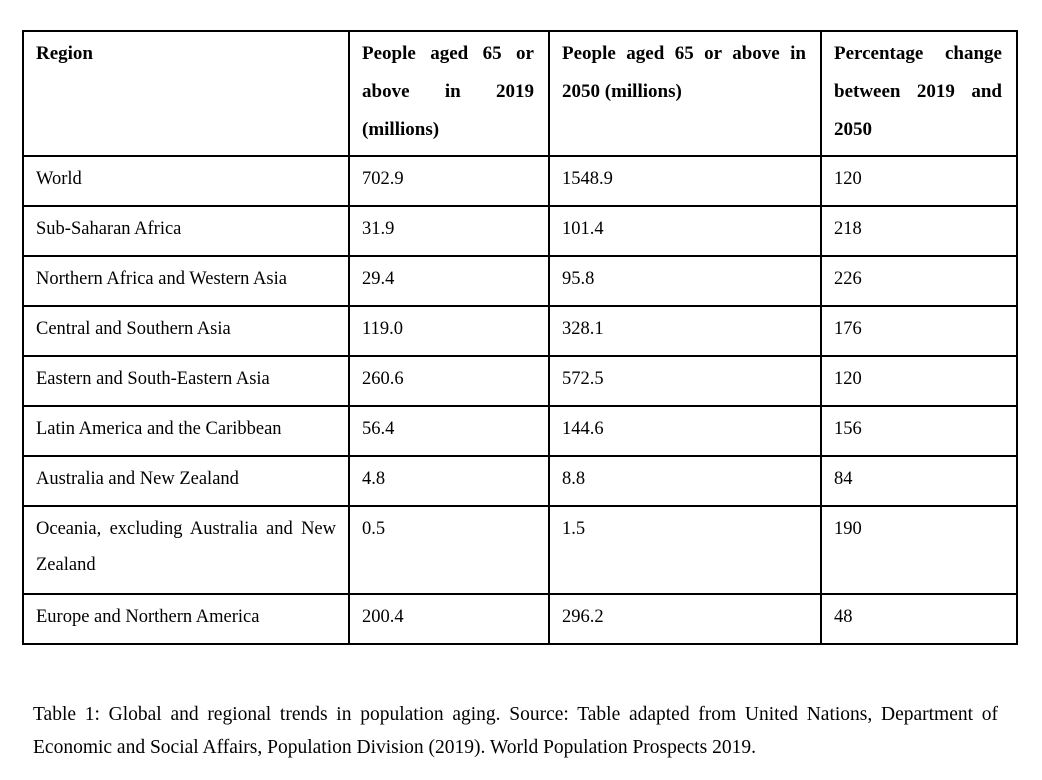  I want to click on value-2050-cell: 8.8, so click(685, 481).